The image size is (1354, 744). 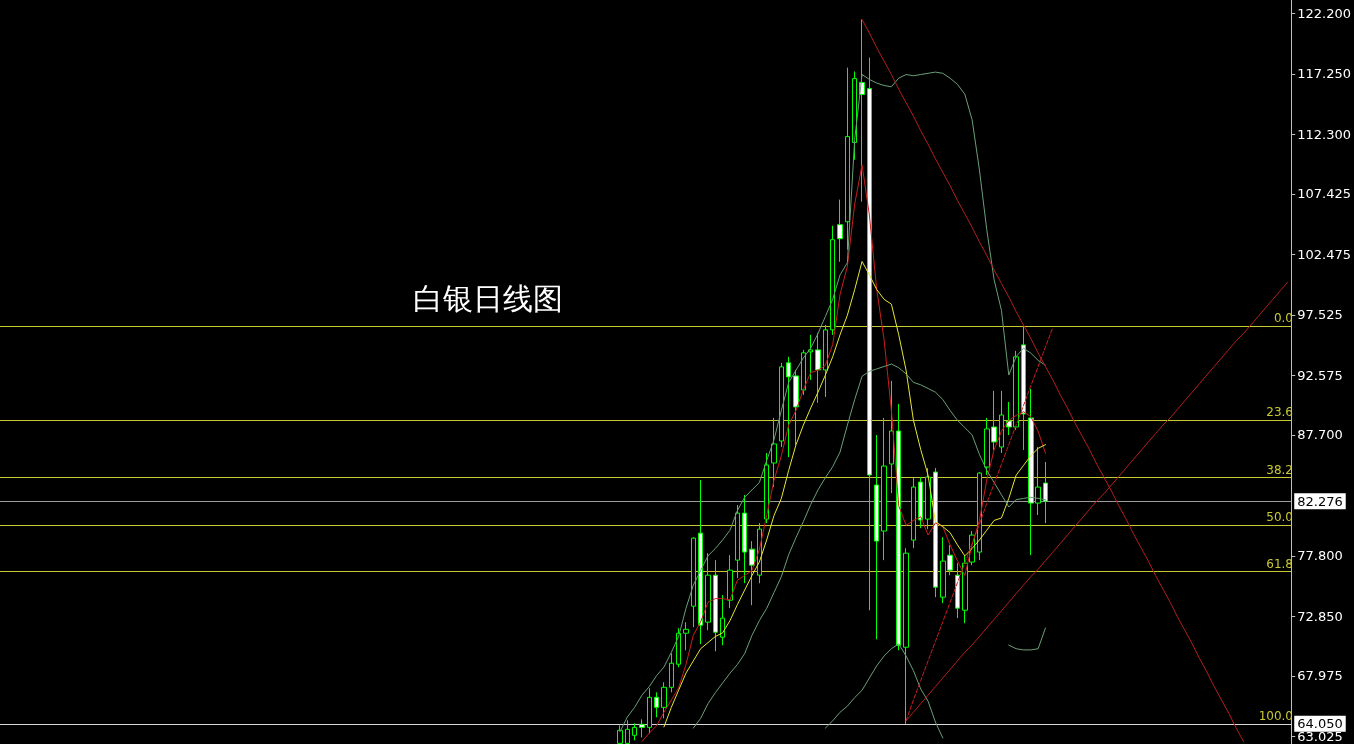 What do you see at coordinates (1320, 501) in the screenshot?
I see `ref-line-label: 82.276` at bounding box center [1320, 501].